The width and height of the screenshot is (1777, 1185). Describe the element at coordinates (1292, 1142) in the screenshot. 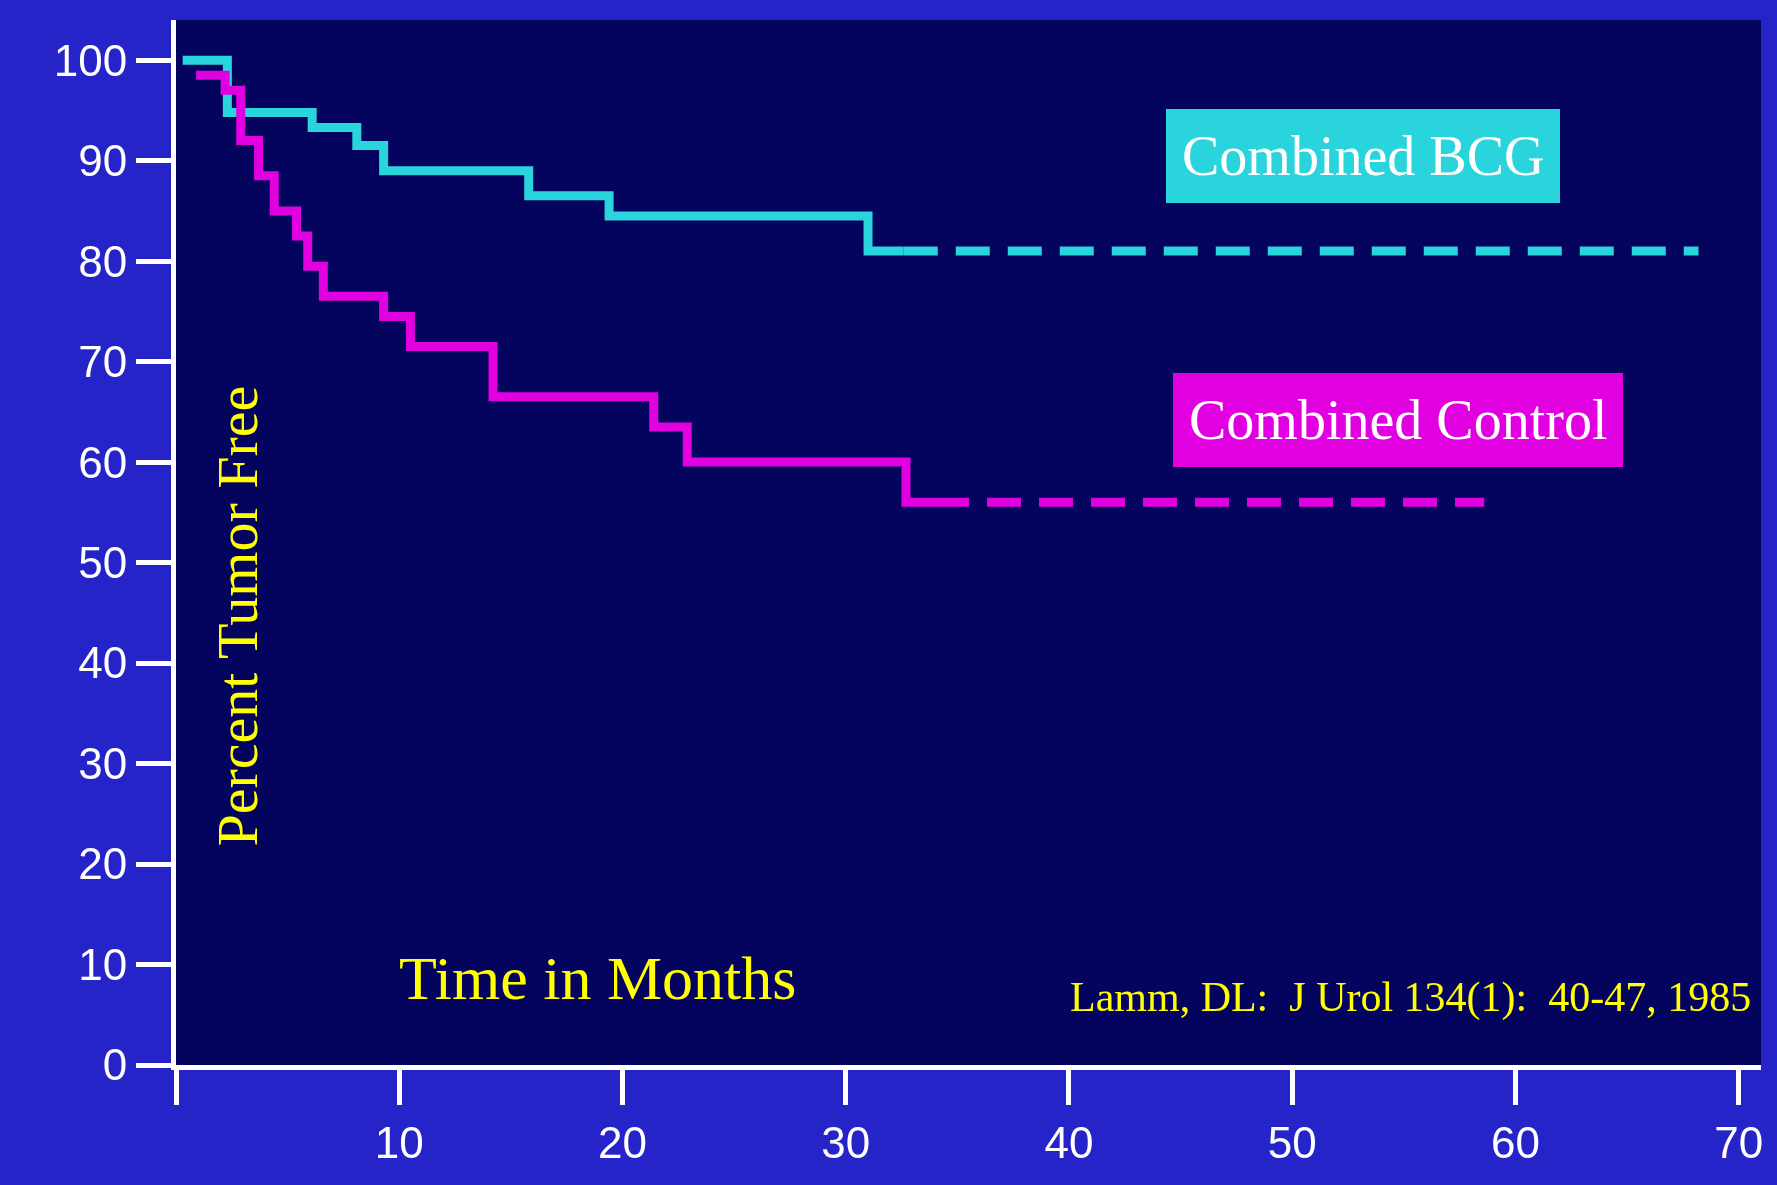

I see `x-tick-label: 50` at that location.